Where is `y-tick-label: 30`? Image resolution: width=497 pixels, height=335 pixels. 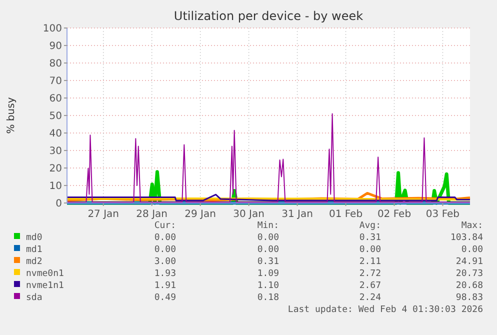 y-tick-label: 30 is located at coordinates (55, 151).